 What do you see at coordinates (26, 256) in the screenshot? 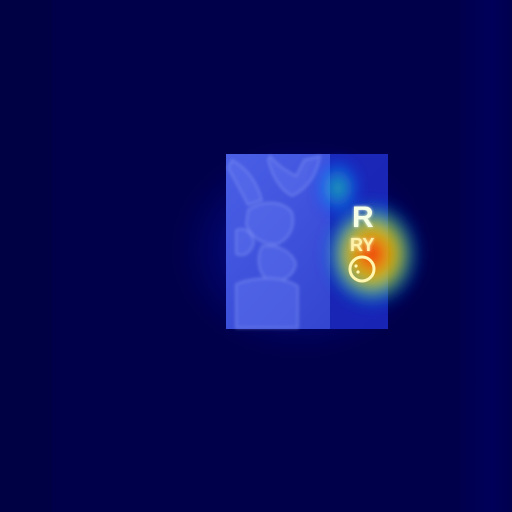
I see `left-dark-band` at bounding box center [26, 256].